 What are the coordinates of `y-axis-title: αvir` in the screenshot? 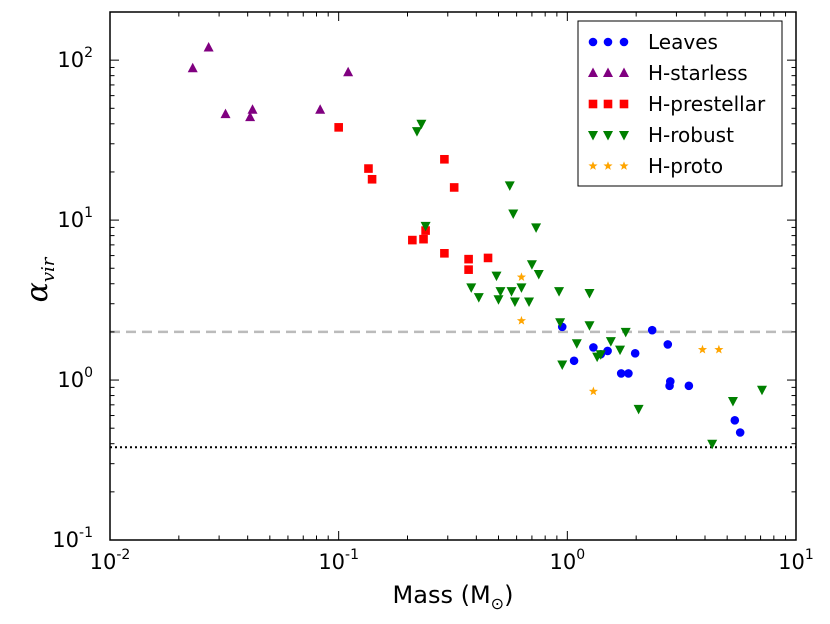 It's located at (39, 279).